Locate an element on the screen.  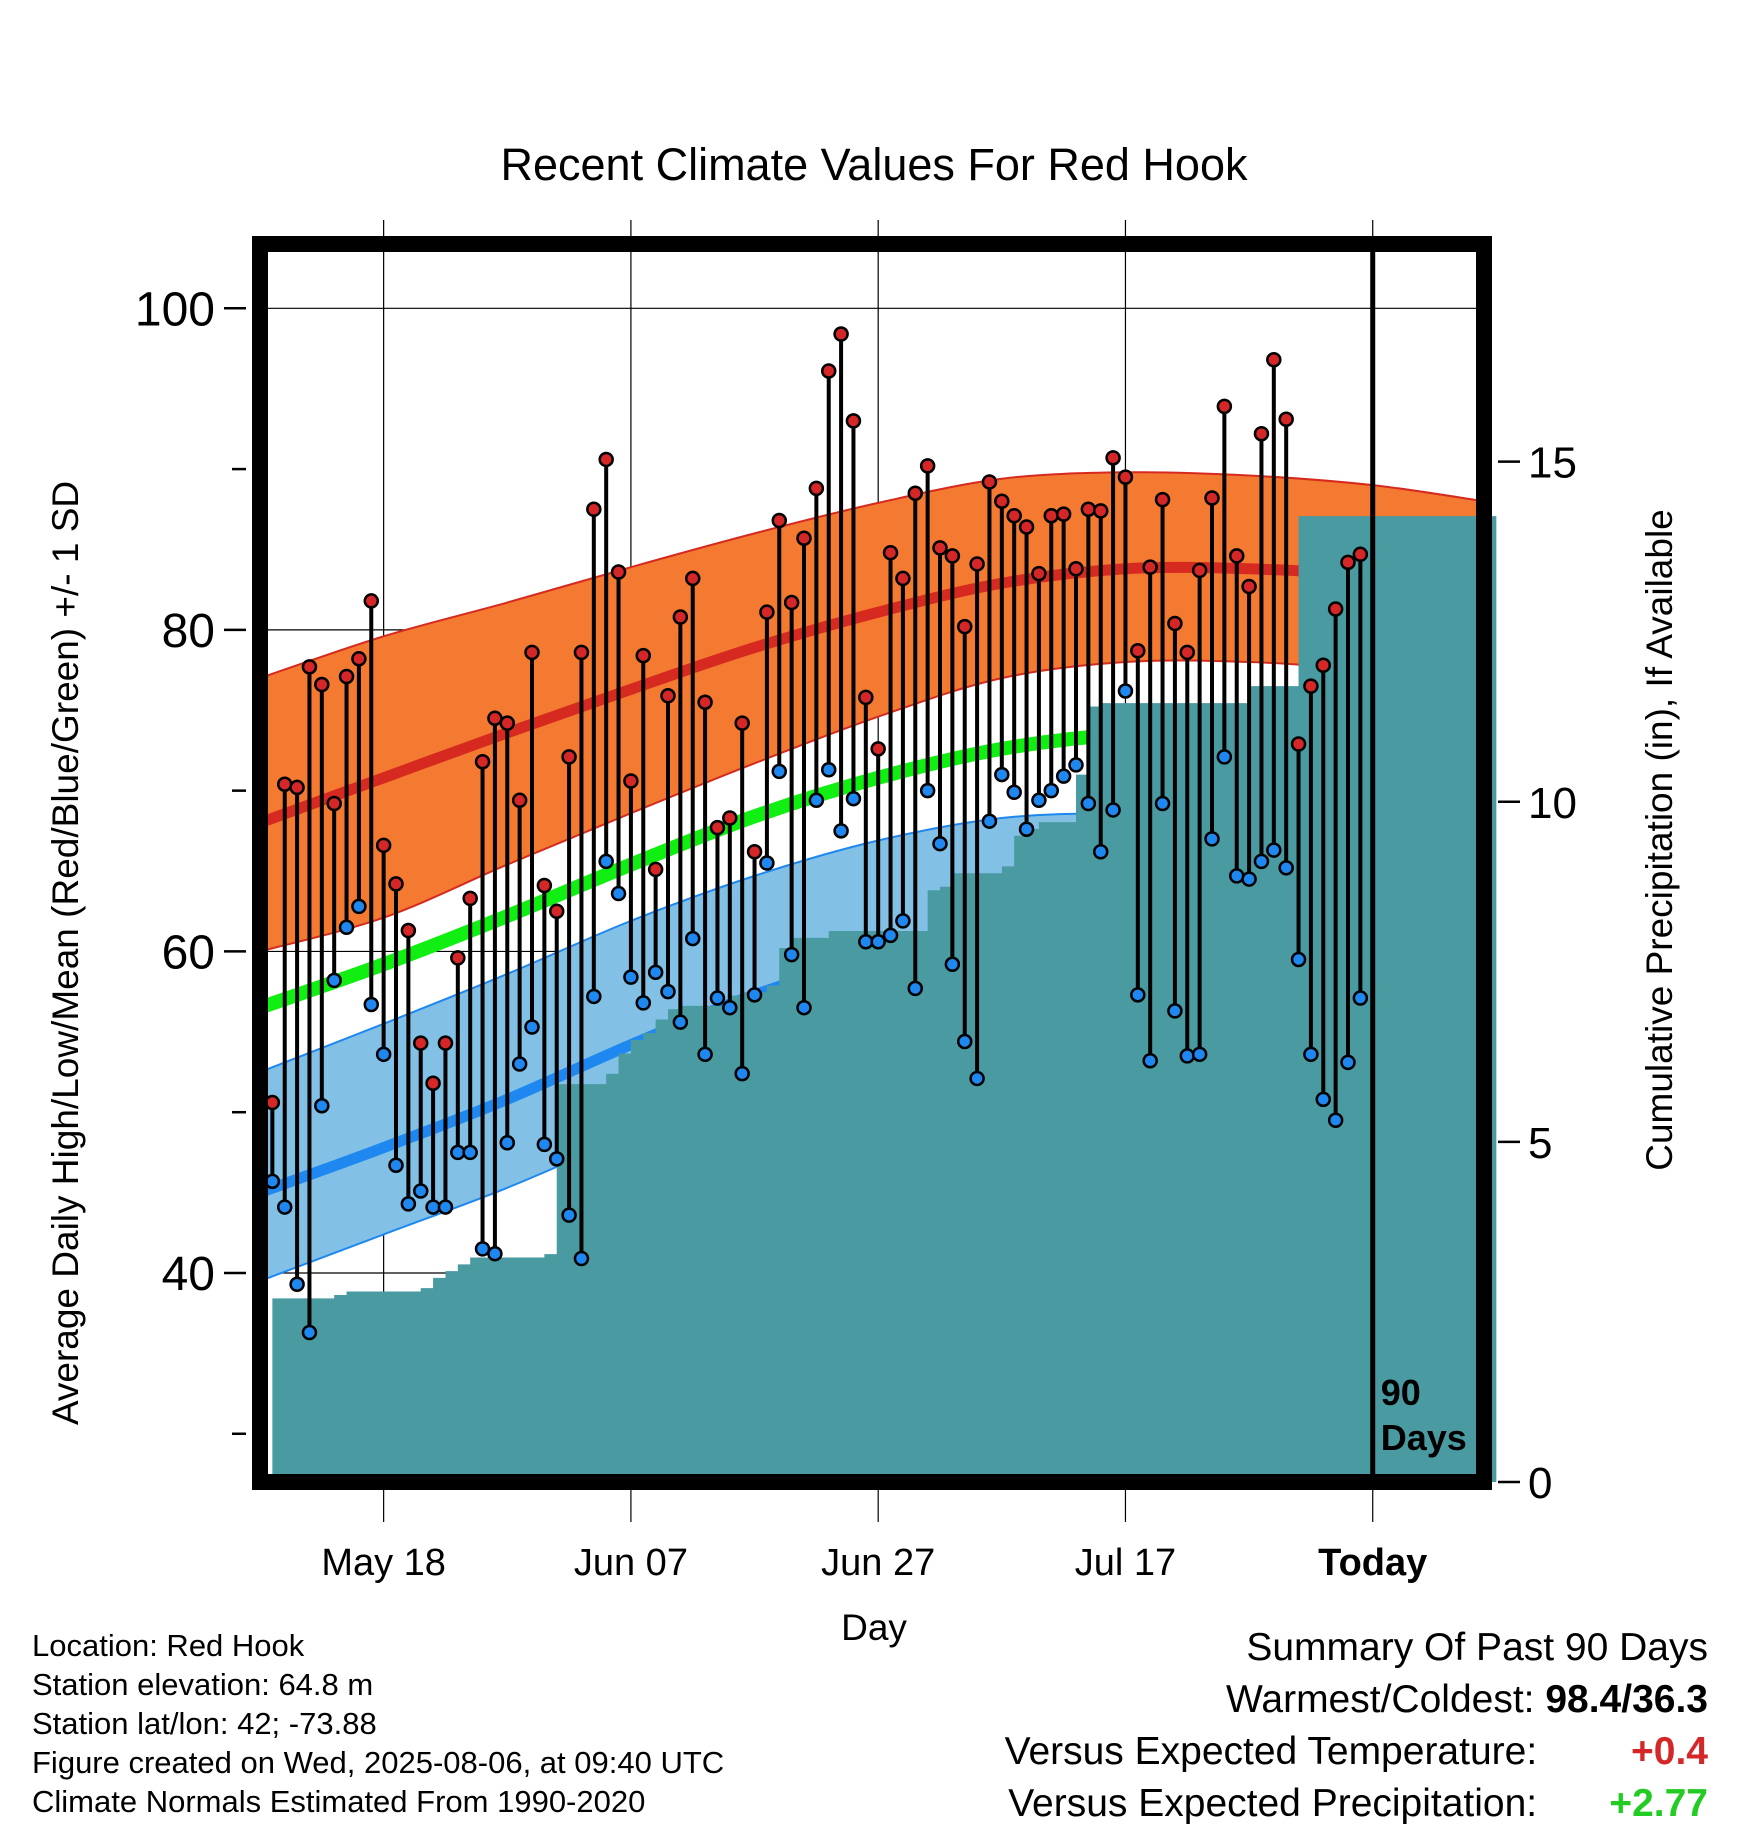
chart-title: Recent Climate Values For Red Hook is located at coordinates (874, 164).